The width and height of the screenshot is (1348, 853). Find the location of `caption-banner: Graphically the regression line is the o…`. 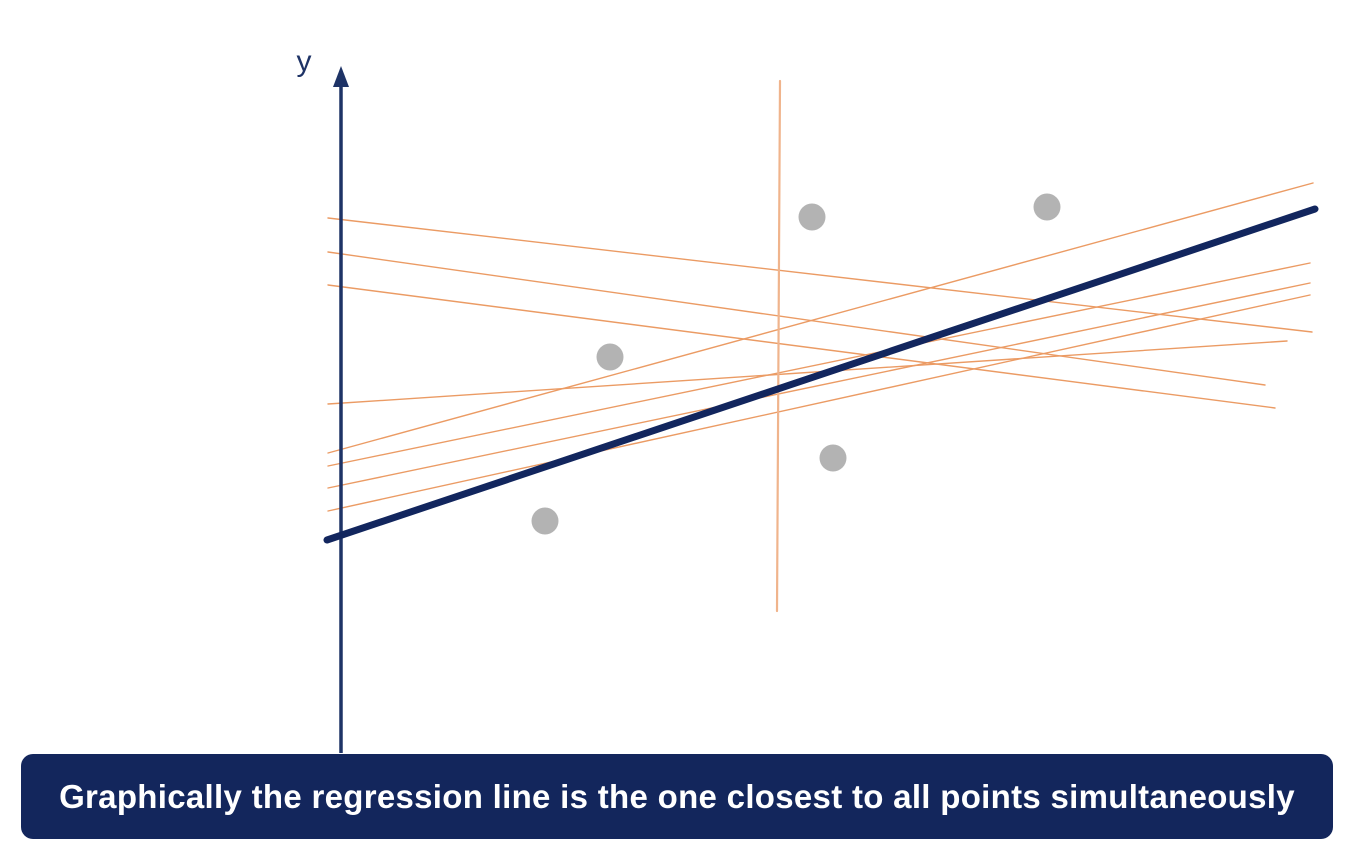

caption-banner: Graphically the regression line is the o… is located at coordinates (677, 796).